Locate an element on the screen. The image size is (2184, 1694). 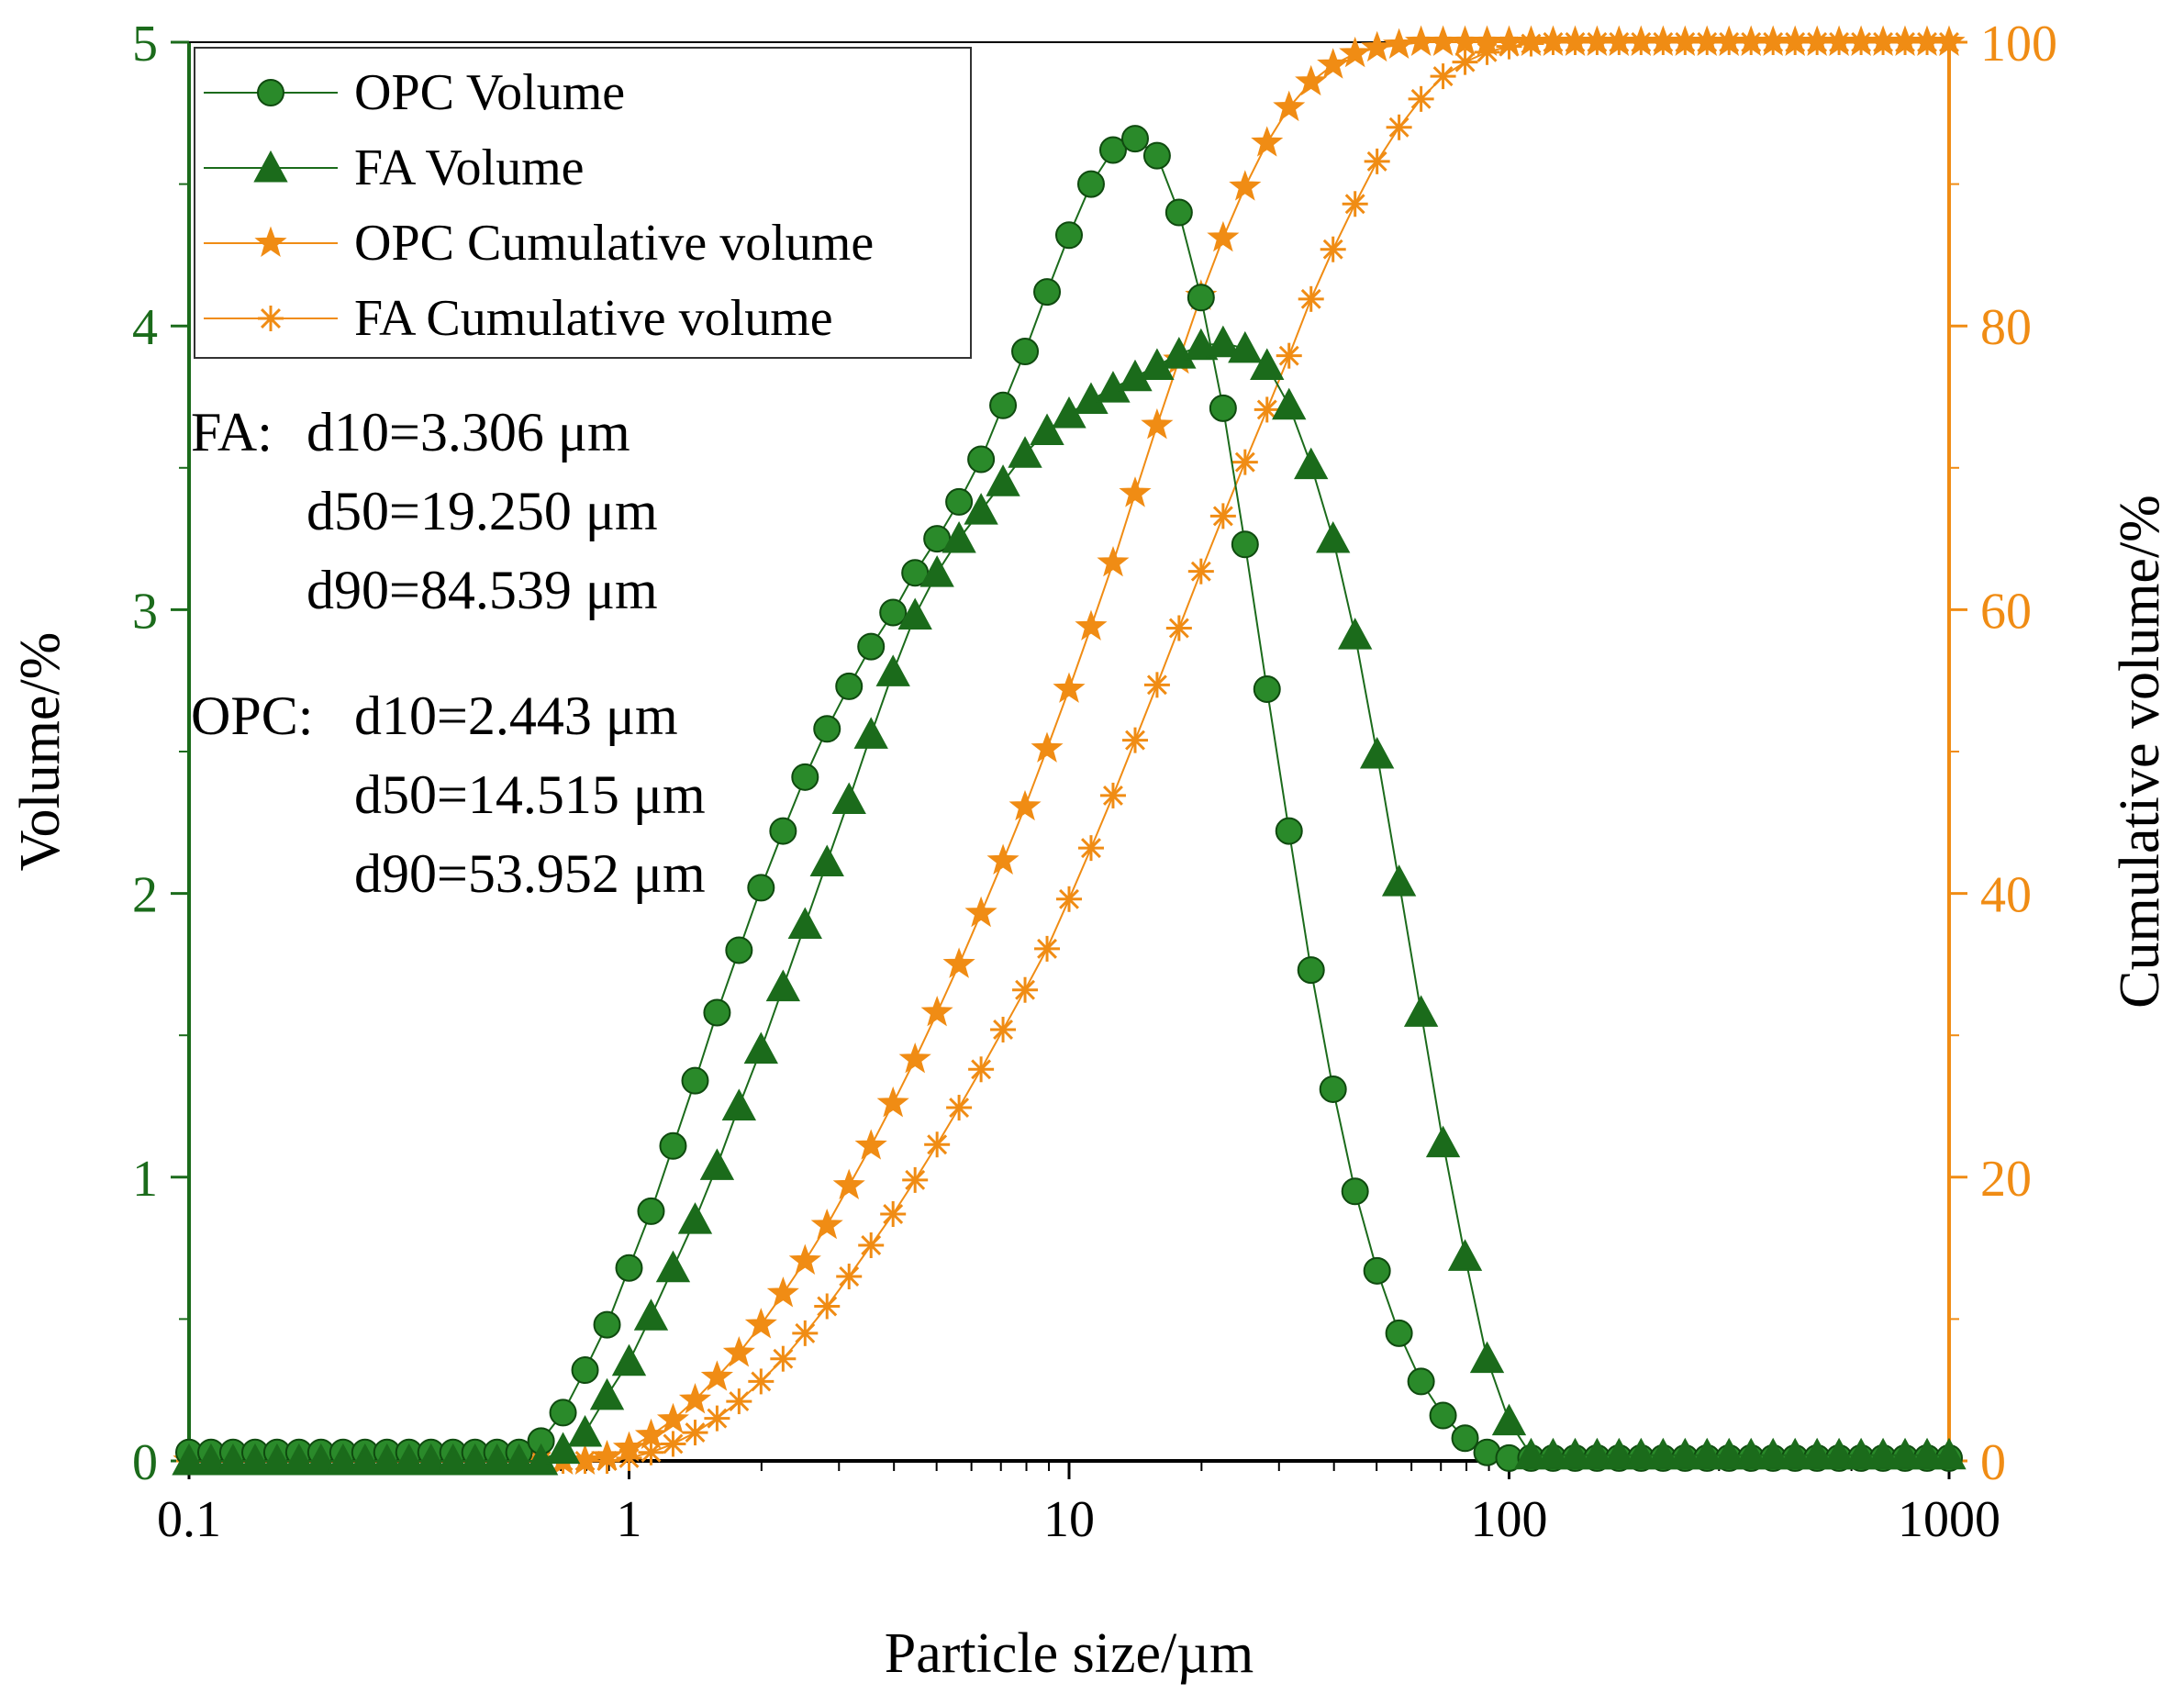
fa-d90: d90=84.539 μm is located at coordinates (482, 590).